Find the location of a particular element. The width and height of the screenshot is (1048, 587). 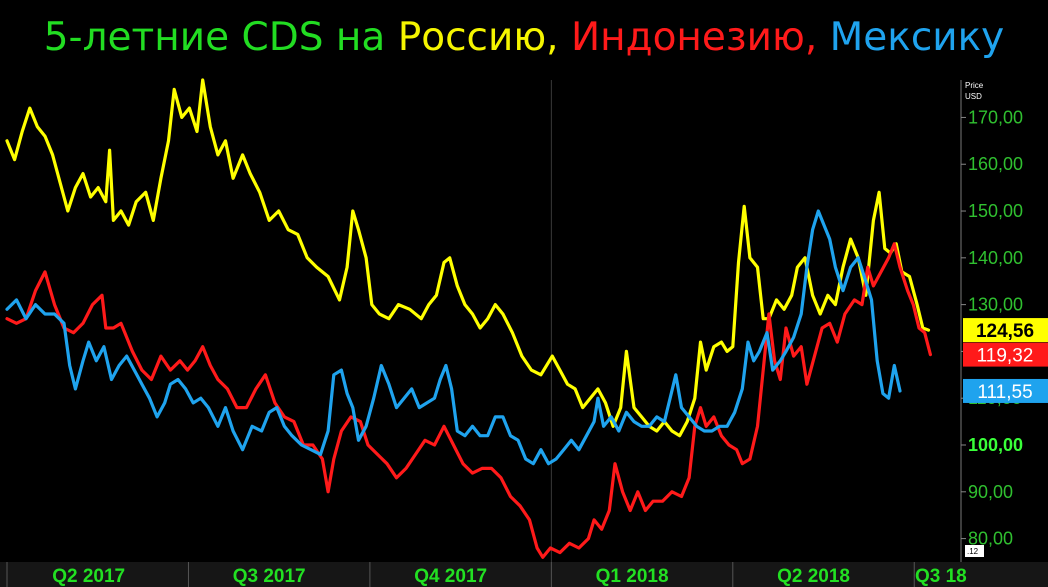

x-tick-label: Q4 2017 is located at coordinates (450, 576).